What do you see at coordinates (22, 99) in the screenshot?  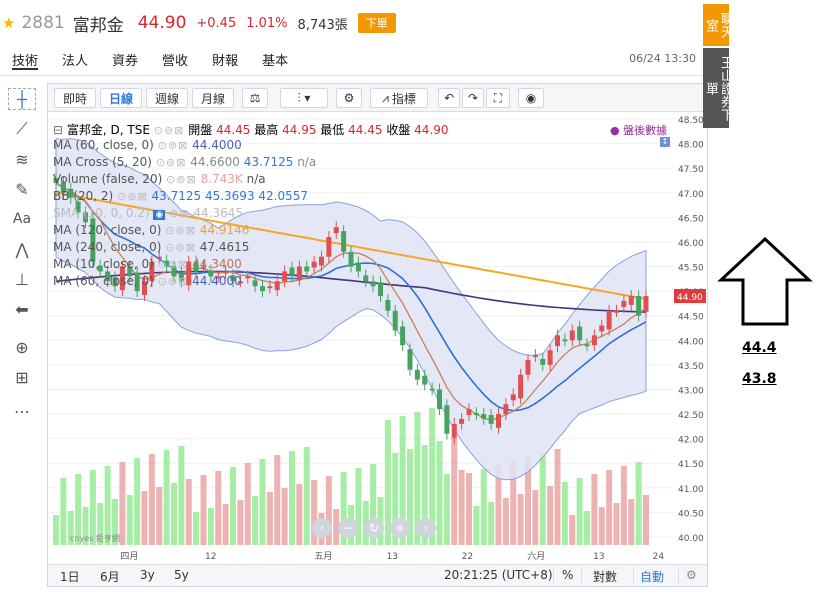 I see `crosshair-icon: ┼` at bounding box center [22, 99].